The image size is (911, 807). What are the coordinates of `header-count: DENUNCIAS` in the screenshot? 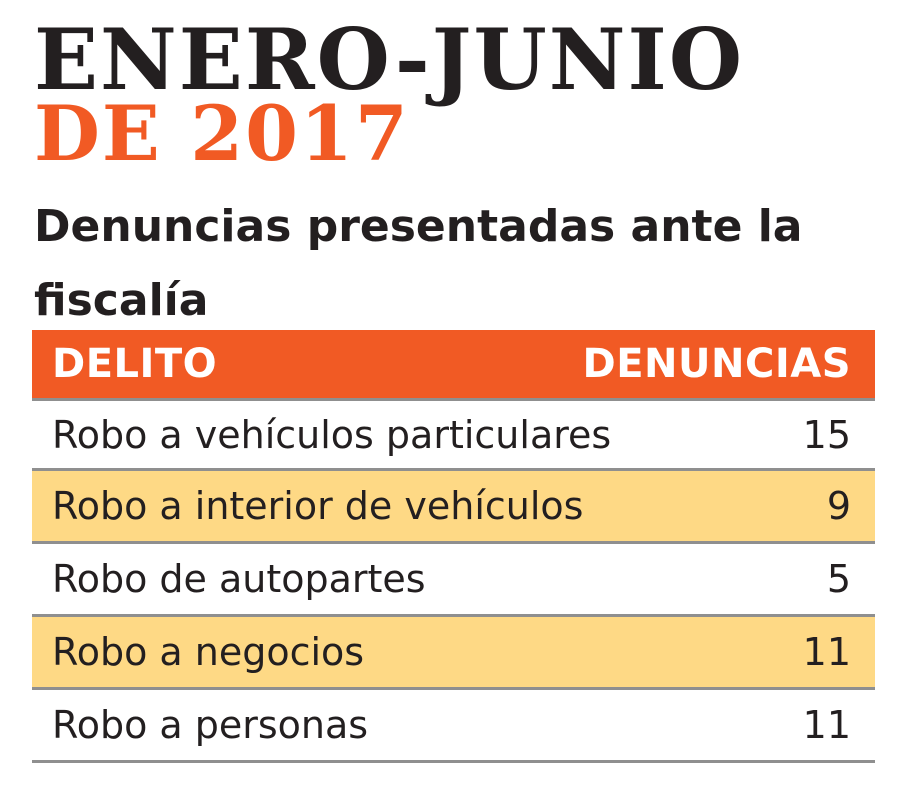 It's located at (716, 364).